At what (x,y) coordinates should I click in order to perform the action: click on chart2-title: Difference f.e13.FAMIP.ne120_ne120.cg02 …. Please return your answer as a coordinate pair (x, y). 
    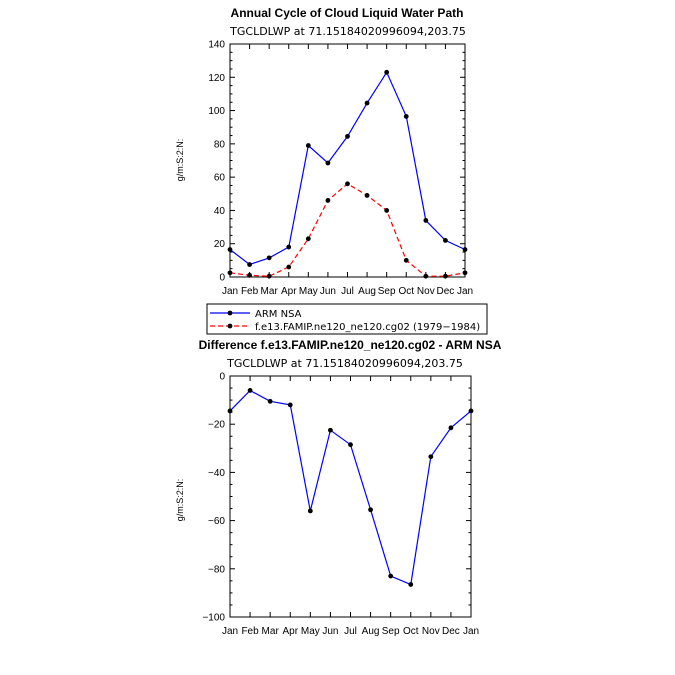
    Looking at the image, I should click on (350, 345).